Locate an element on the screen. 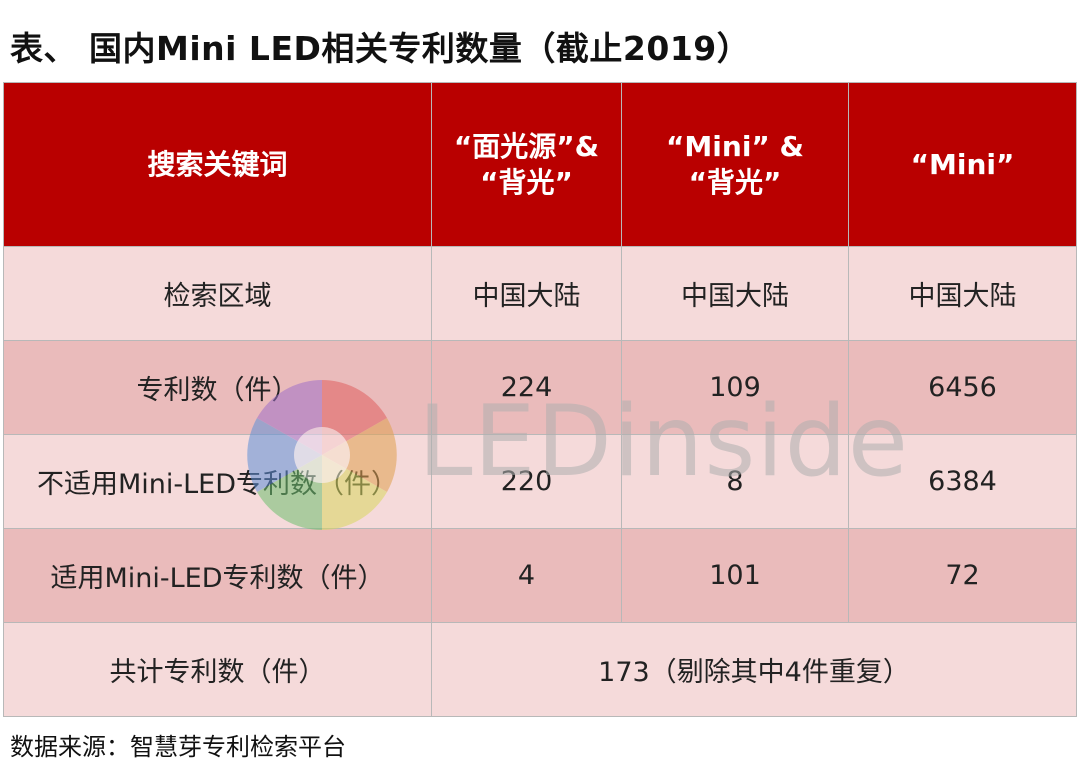 The image size is (1080, 776). header-col-2: “Mini” & “背光” is located at coordinates (735, 164).